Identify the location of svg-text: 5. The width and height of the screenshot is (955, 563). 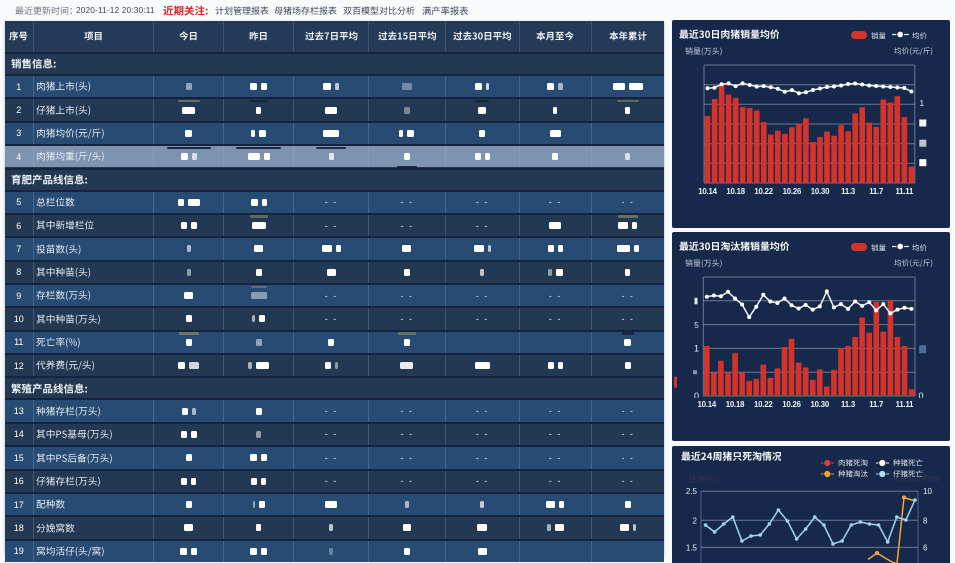
(696, 325).